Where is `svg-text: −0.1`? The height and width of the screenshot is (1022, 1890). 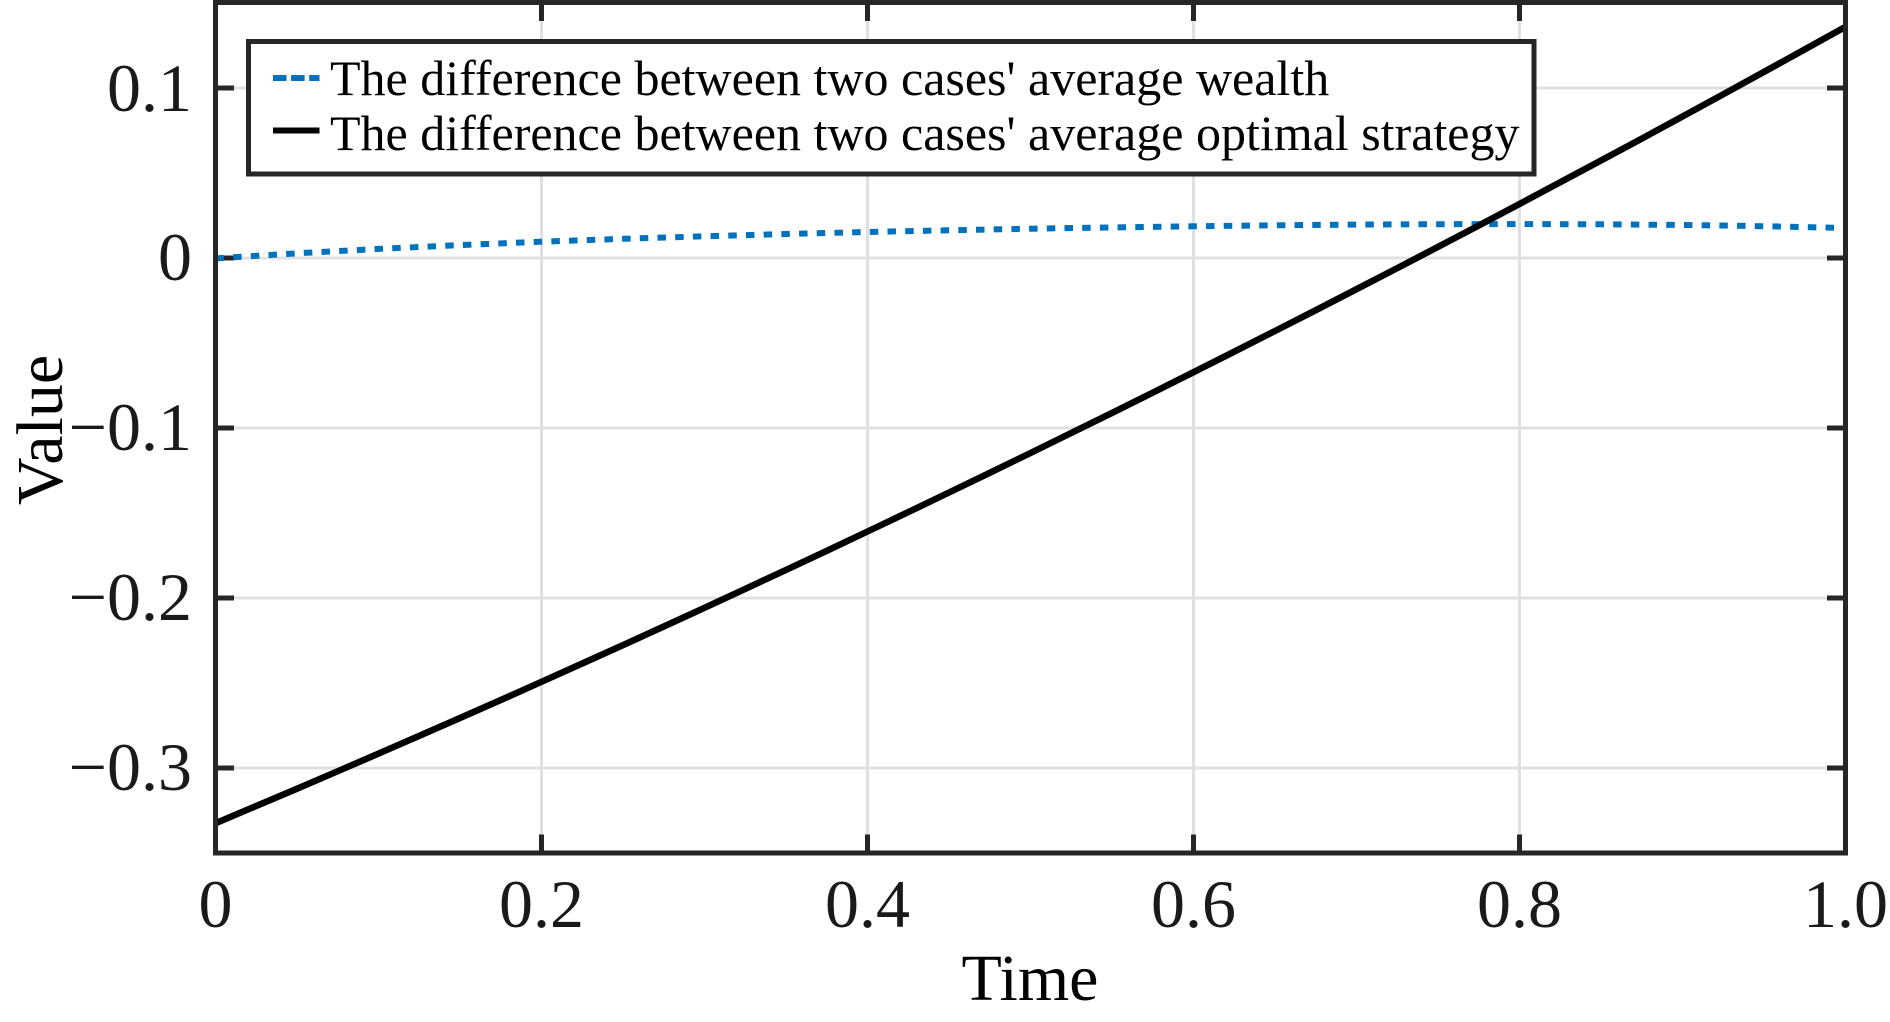 svg-text: −0.1 is located at coordinates (130, 427).